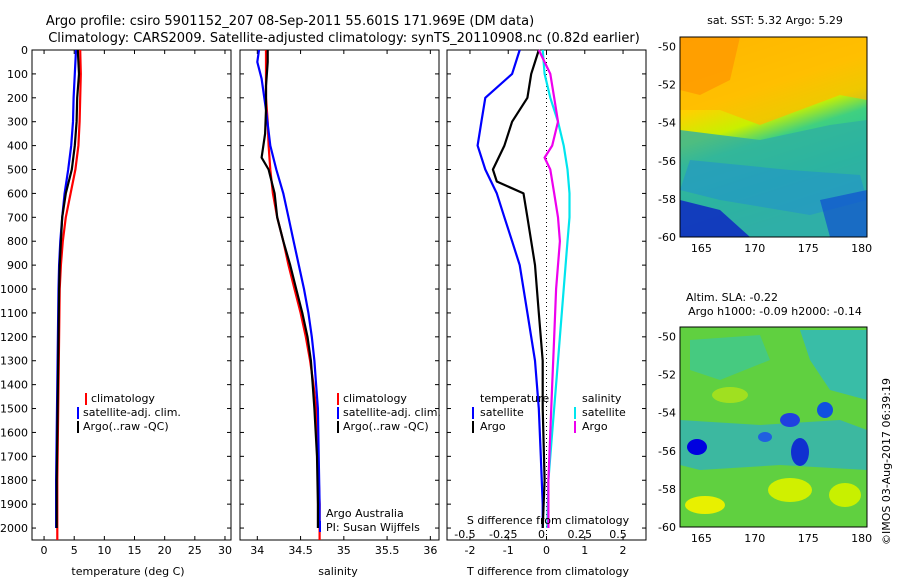 The width and height of the screenshot is (900, 580). What do you see at coordinates (775, 20) in the screenshot?
I see `sst-map-title: sat. SST: 5.32 Argo: 5.29` at bounding box center [775, 20].